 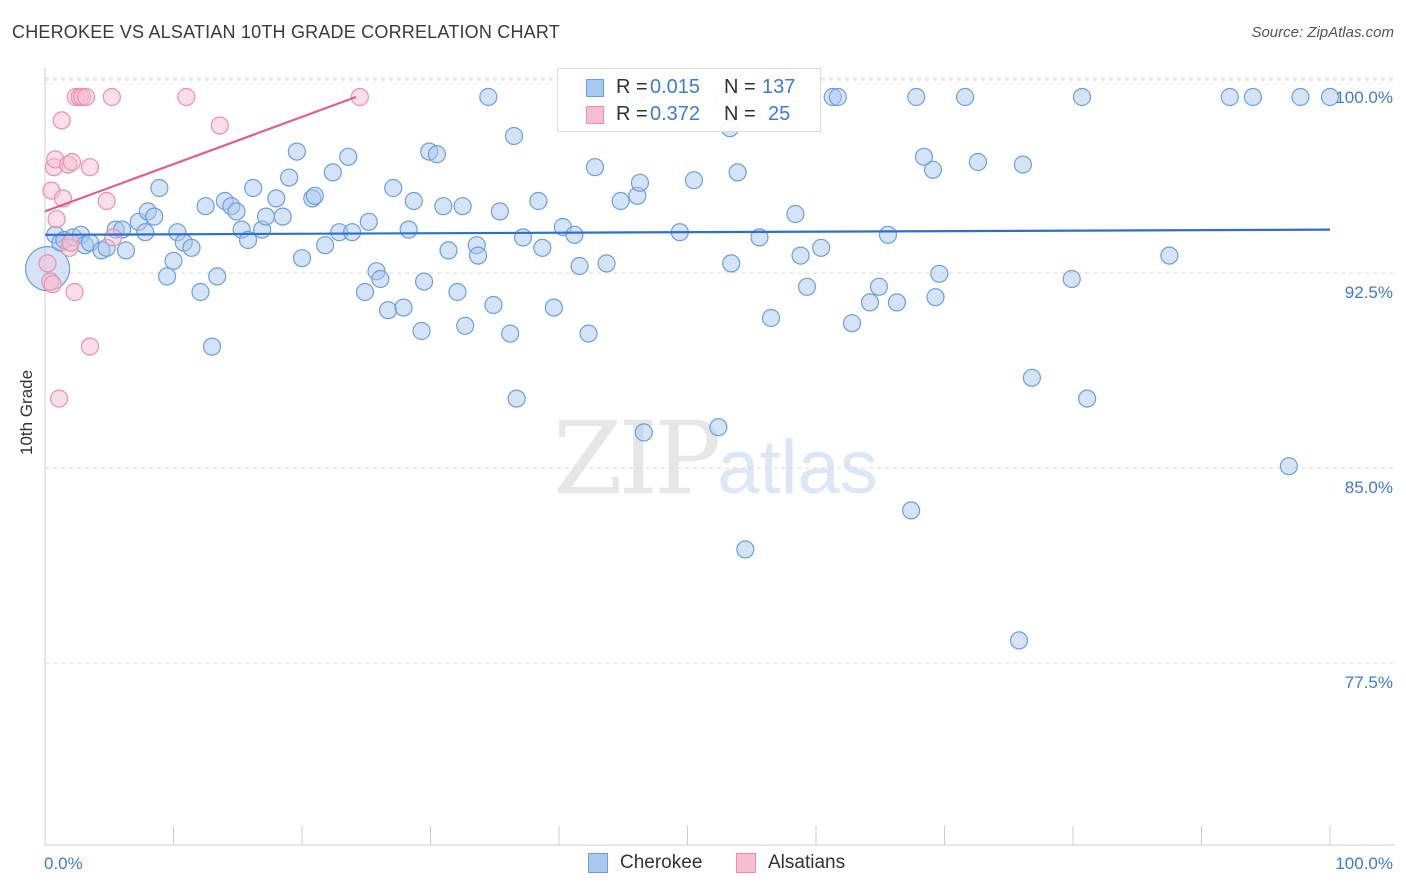 I want to click on alsatian-trend-line, so click(x=200, y=154).